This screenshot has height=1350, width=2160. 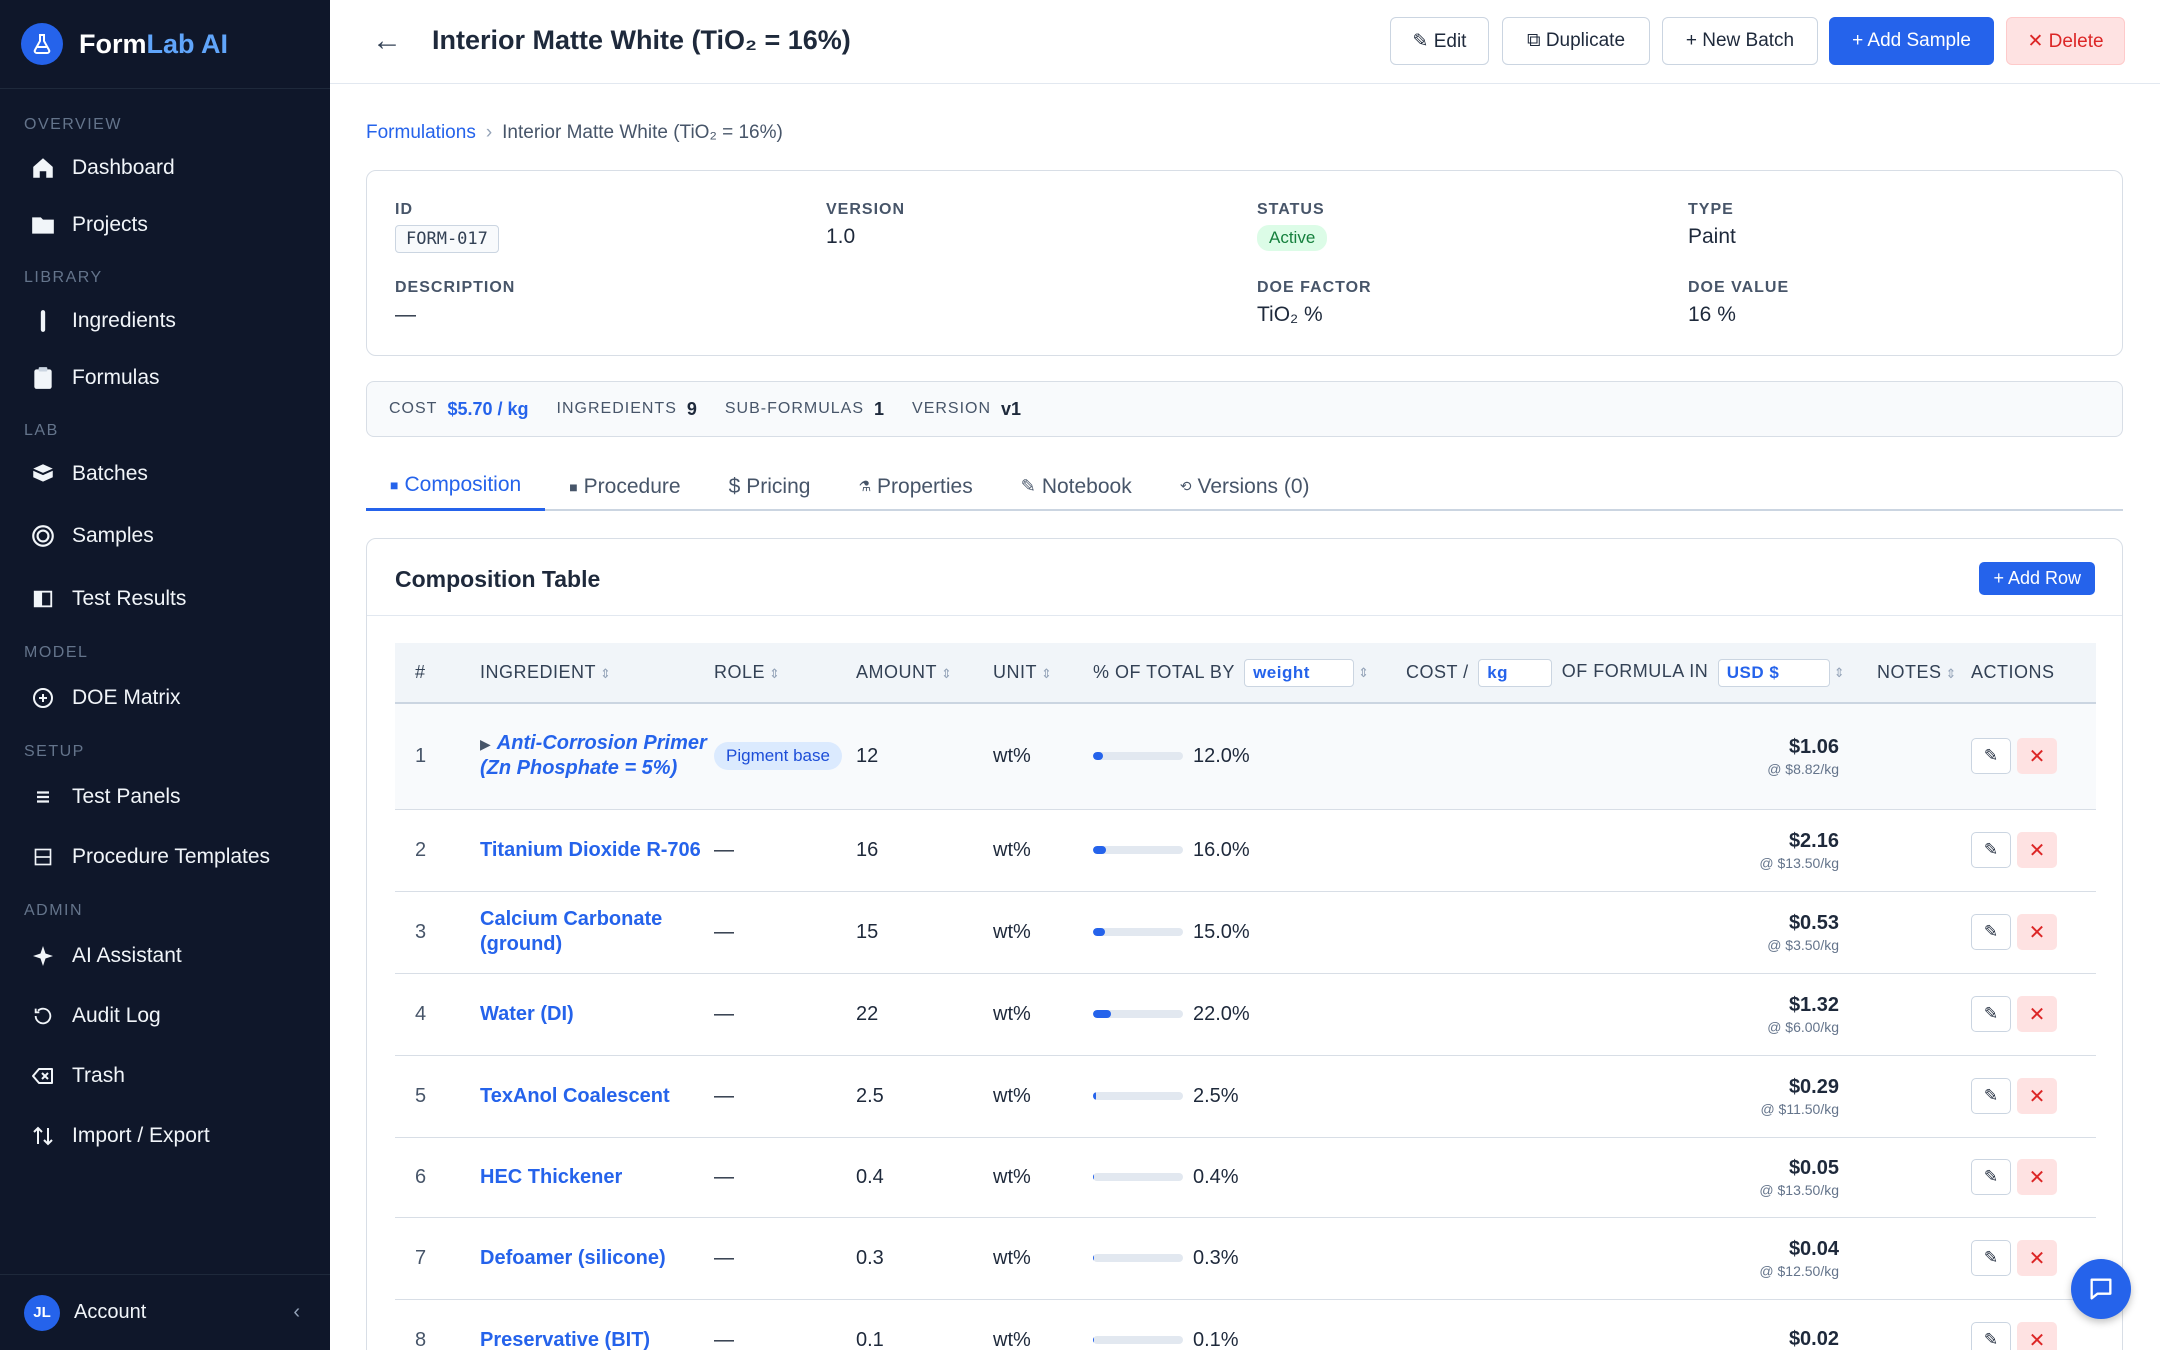 What do you see at coordinates (590, 849) in the screenshot?
I see `ingredient-link: Titanium Dioxide R-706` at bounding box center [590, 849].